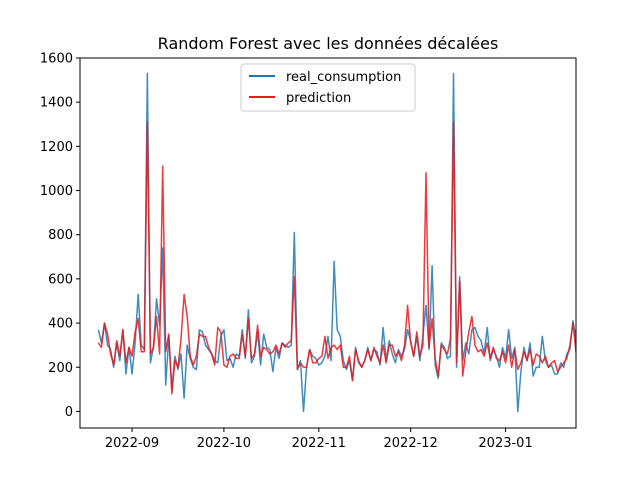 The width and height of the screenshot is (640, 480). I want to click on legend: real_consumption prediction, so click(328, 87).